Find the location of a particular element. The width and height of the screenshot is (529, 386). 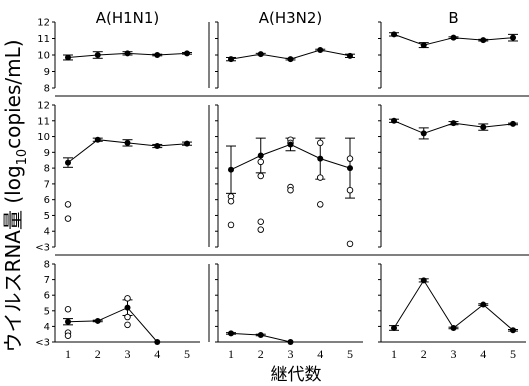

y-tick-label: 9 is located at coordinates (47, 72).